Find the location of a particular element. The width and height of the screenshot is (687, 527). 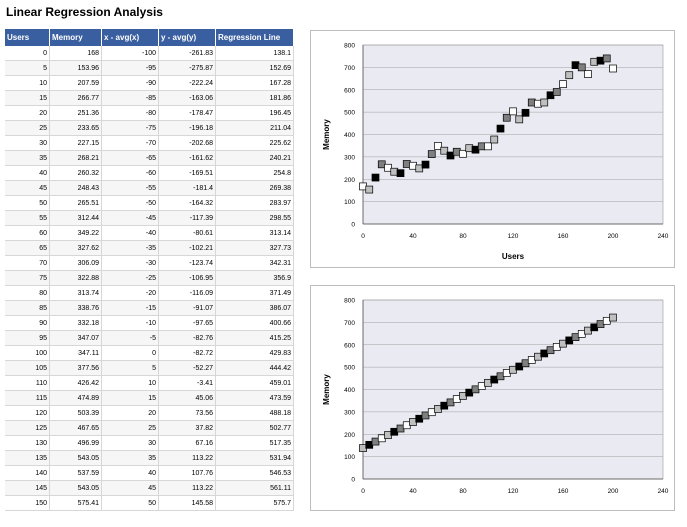

cell-regression: 283.97 is located at coordinates (254, 203).